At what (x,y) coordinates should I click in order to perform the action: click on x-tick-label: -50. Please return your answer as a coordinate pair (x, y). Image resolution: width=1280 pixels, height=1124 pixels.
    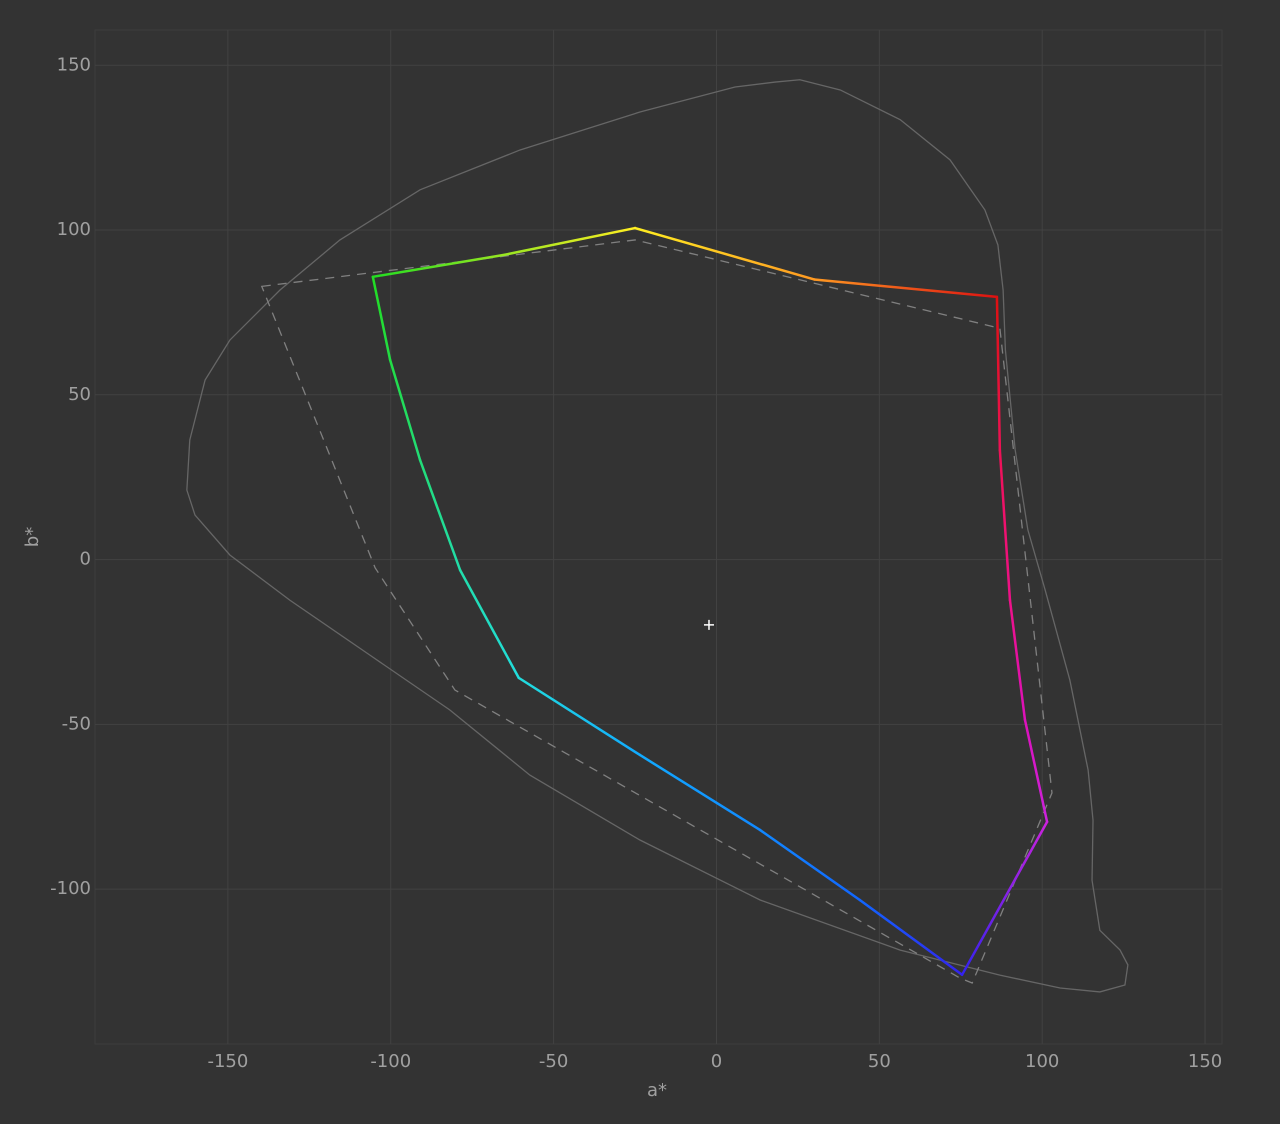
    Looking at the image, I should click on (553, 1061).